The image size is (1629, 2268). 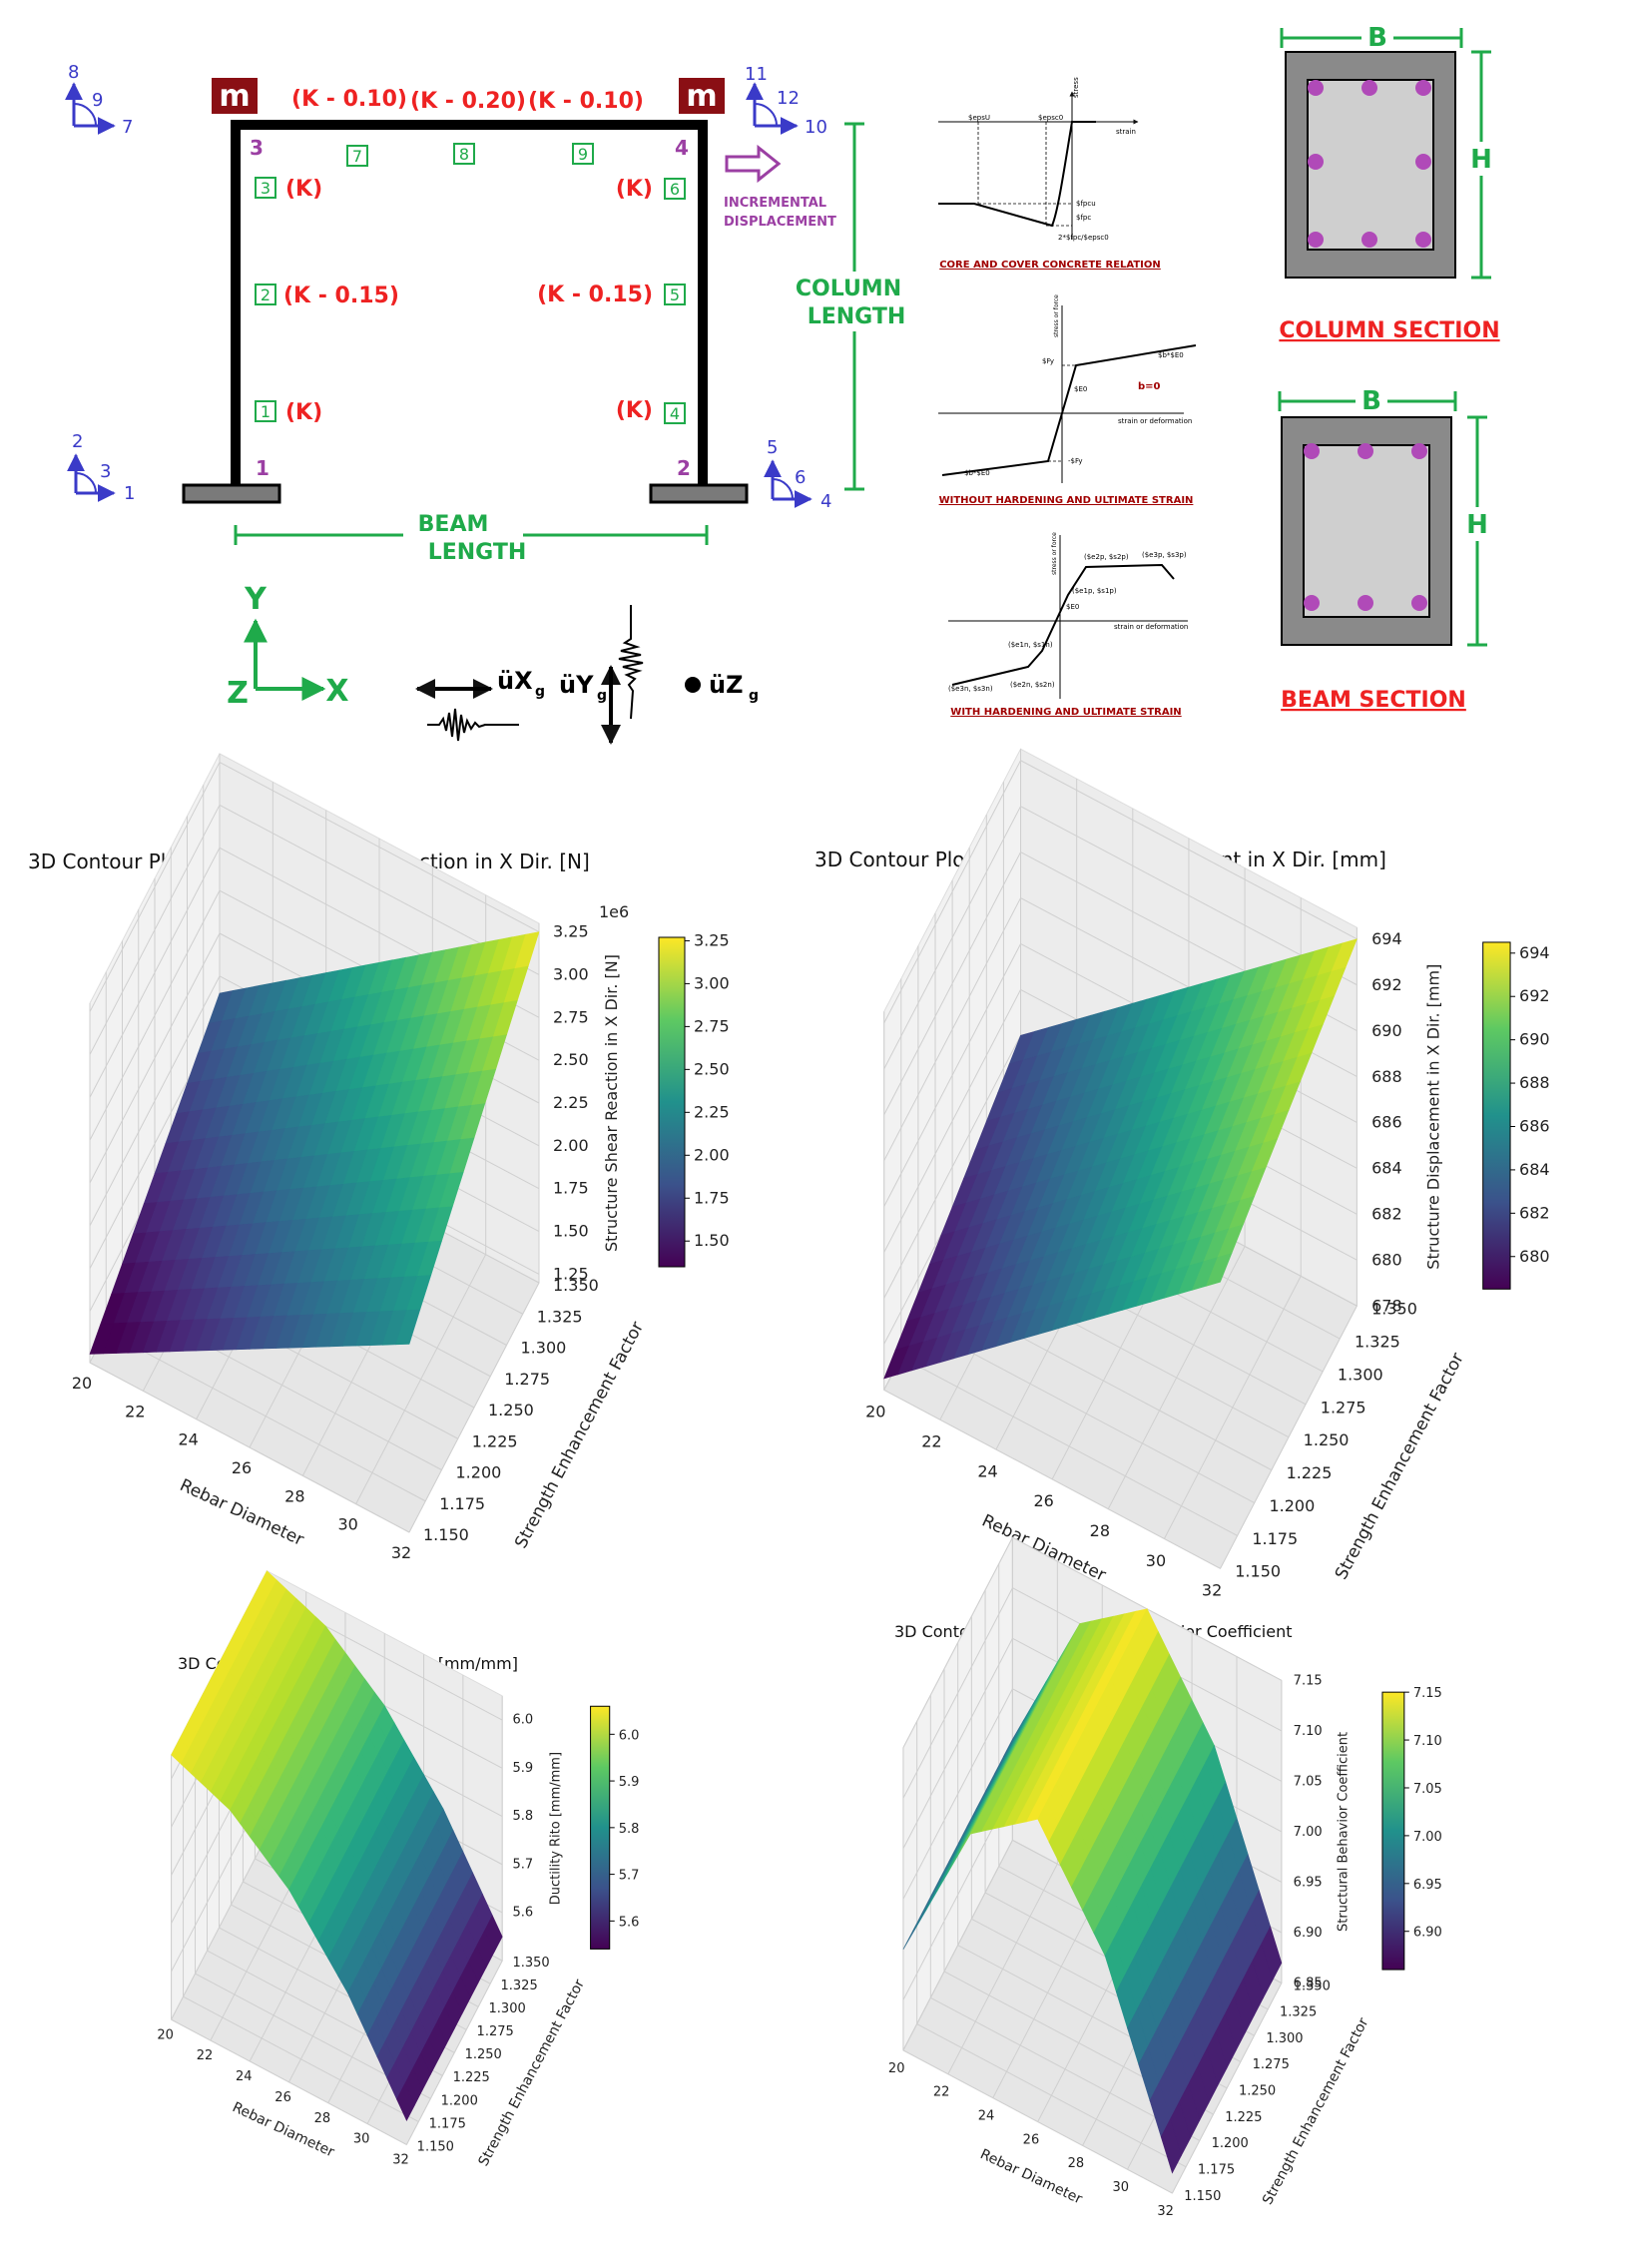 I want to click on dof-triad-bottom-right: 5 6 4, so click(x=798, y=474).